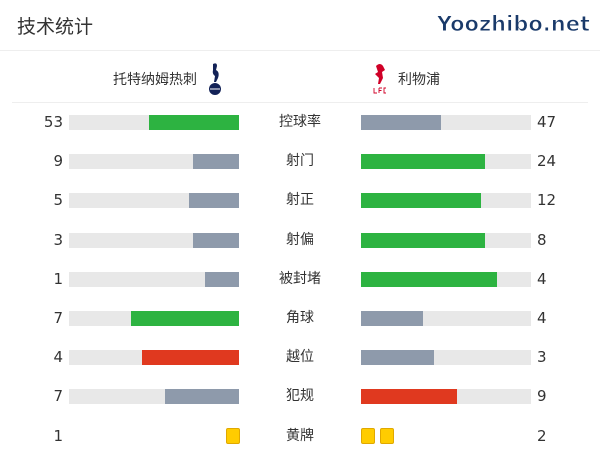 This screenshot has width=600, height=455. I want to click on away-value: 2, so click(542, 436).